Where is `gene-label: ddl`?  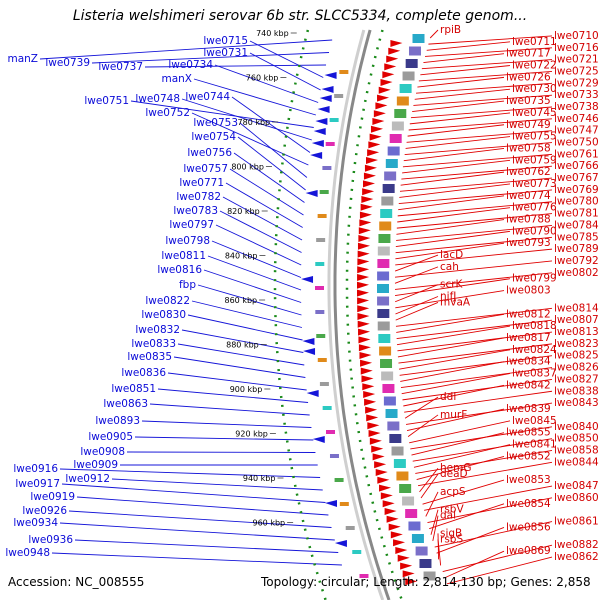
gene-label: ddl is located at coordinates (448, 397).